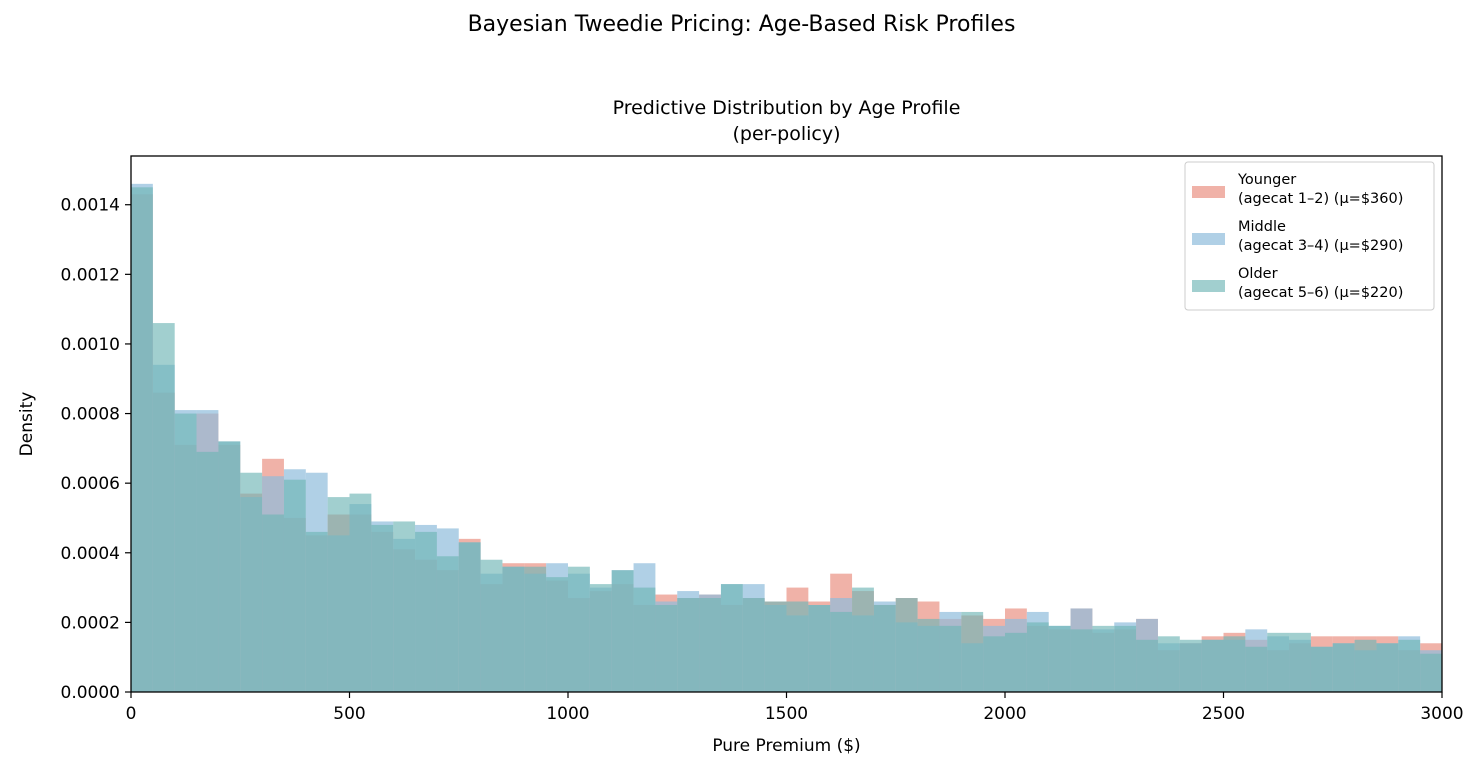  What do you see at coordinates (349, 714) in the screenshot?
I see `x-tick-label: 500` at bounding box center [349, 714].